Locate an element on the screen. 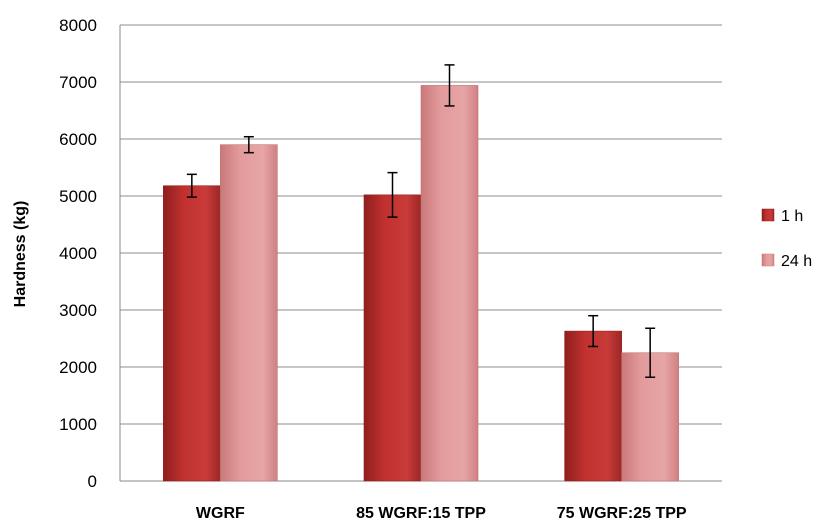 The width and height of the screenshot is (824, 525). y-tick-labels: 0 1000 2000 3000 4000 5000 6000 7000 8000 is located at coordinates (78, 253).